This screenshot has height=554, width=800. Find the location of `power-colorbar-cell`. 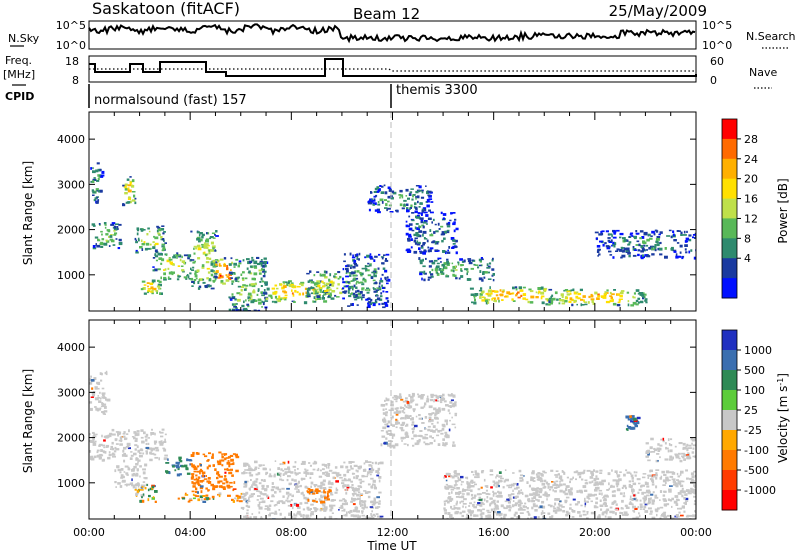

power-colorbar-cell is located at coordinates (729, 228).